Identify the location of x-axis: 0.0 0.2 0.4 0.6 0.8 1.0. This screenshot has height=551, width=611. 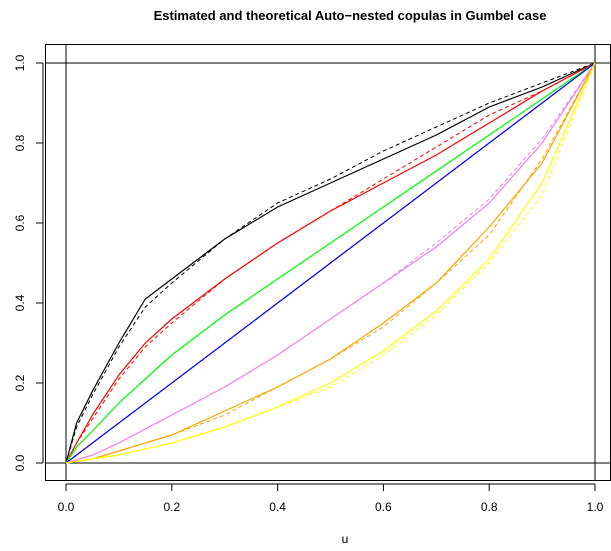
(331, 498).